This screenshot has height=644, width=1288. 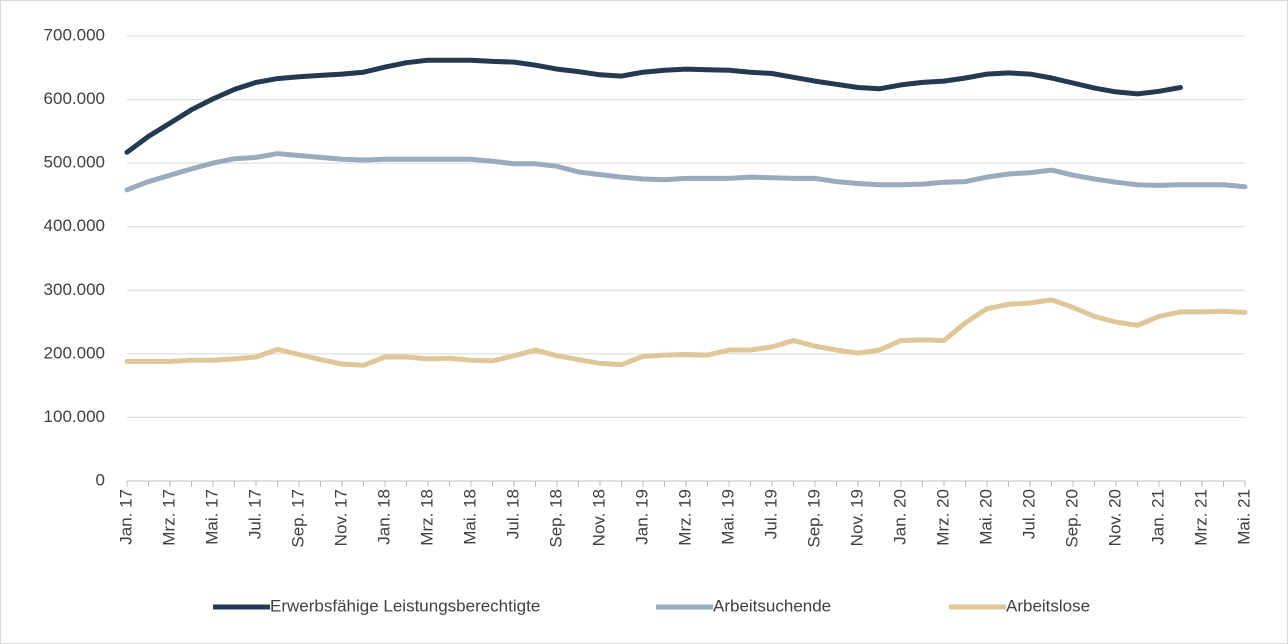 What do you see at coordinates (74, 34) in the screenshot?
I see `y-tick-label: 700.000` at bounding box center [74, 34].